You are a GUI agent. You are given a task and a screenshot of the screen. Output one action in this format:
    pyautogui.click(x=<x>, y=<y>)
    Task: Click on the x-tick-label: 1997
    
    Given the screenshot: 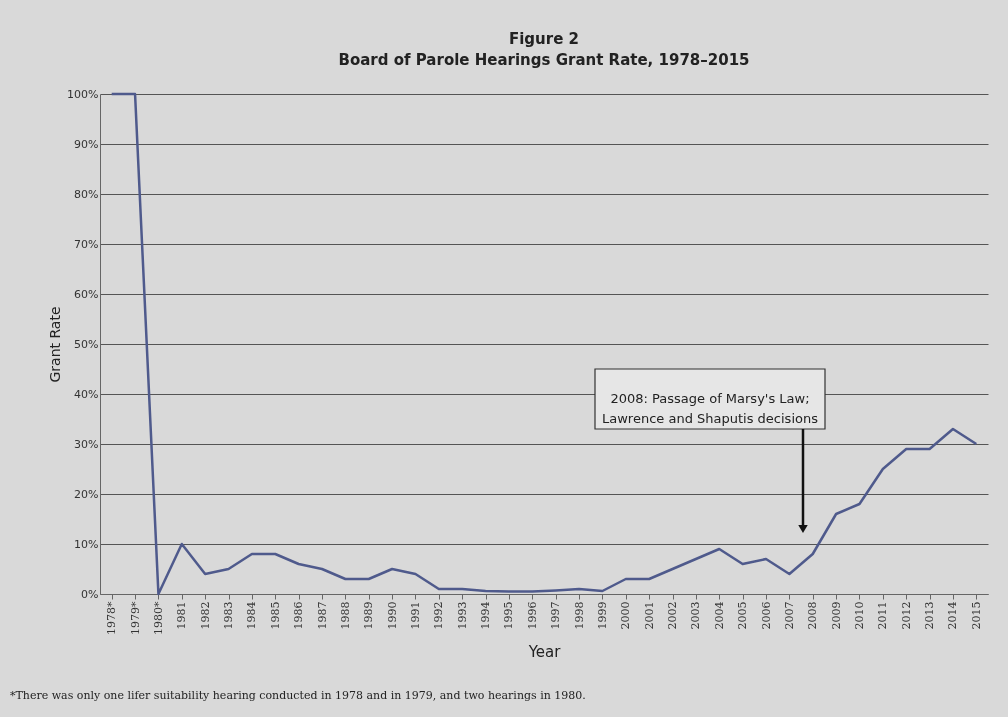 What is the action you would take?
    pyautogui.click(x=556, y=615)
    